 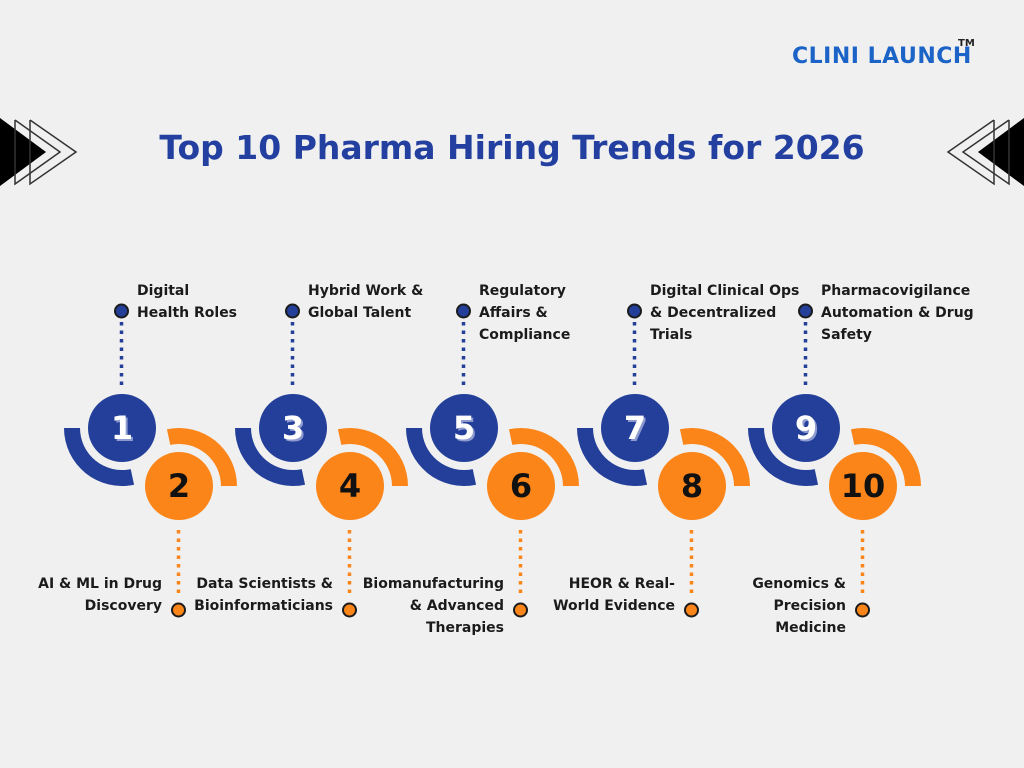 I want to click on trend-step-9: 99, so click(x=794, y=395).